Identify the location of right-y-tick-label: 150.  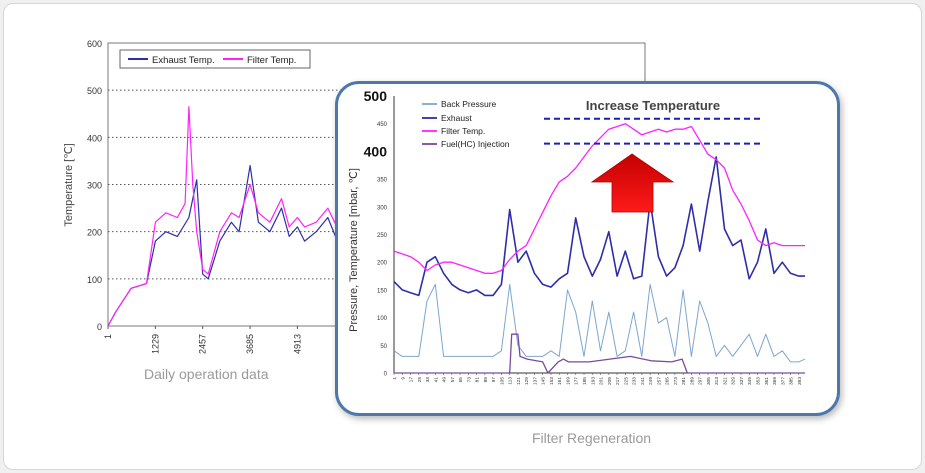
(382, 291).